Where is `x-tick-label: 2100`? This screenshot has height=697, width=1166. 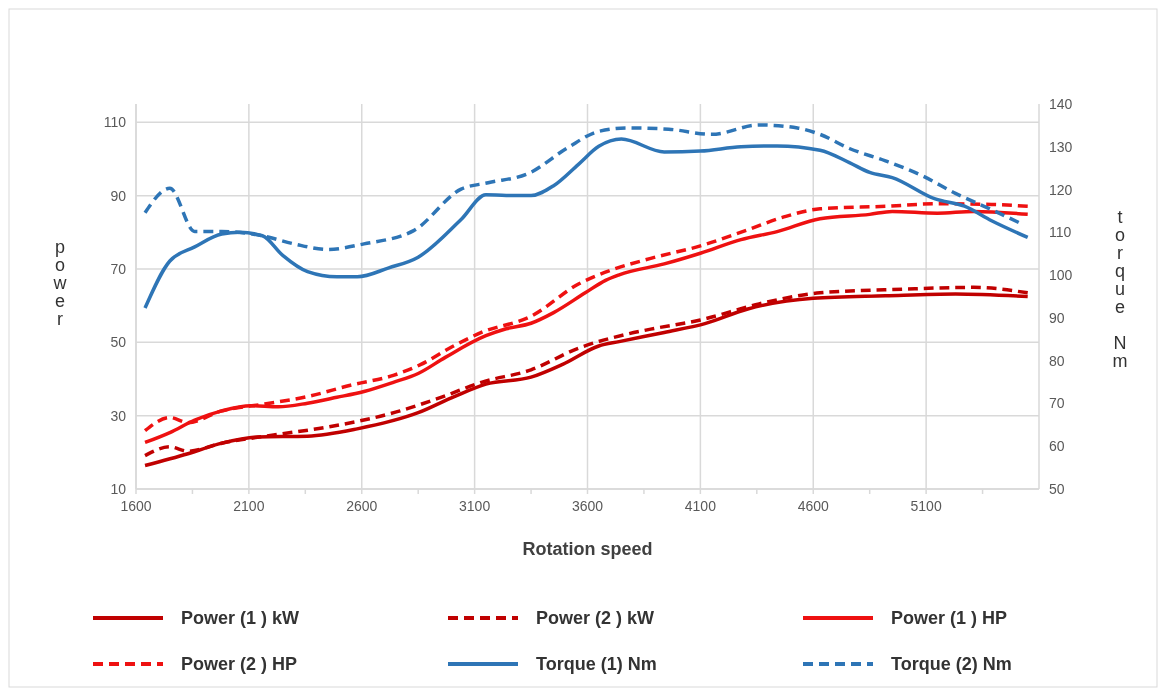 x-tick-label: 2100 is located at coordinates (249, 506).